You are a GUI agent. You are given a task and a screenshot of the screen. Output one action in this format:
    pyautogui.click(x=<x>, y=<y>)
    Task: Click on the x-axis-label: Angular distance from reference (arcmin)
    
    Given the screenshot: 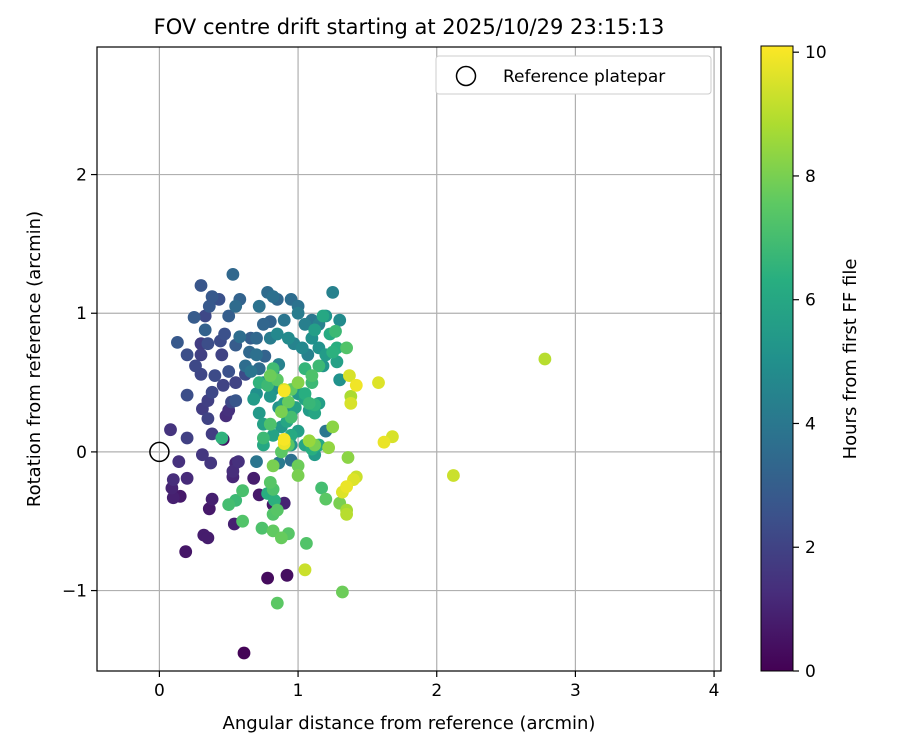 What is the action you would take?
    pyautogui.click(x=409, y=723)
    